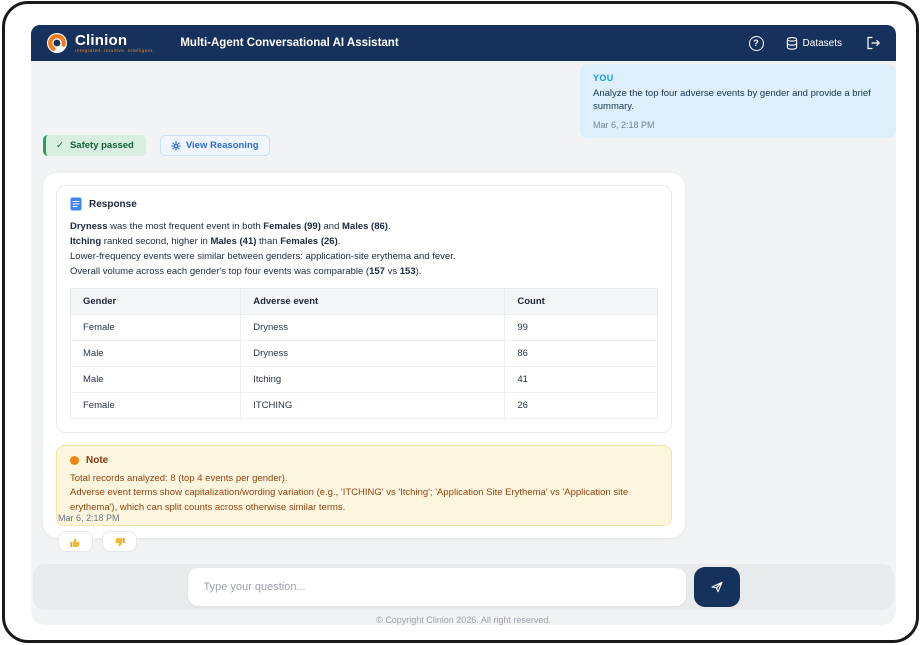 Image resolution: width=921 pixels, height=645 pixels. What do you see at coordinates (581, 302) in the screenshot?
I see `col-header-count: Count` at bounding box center [581, 302].